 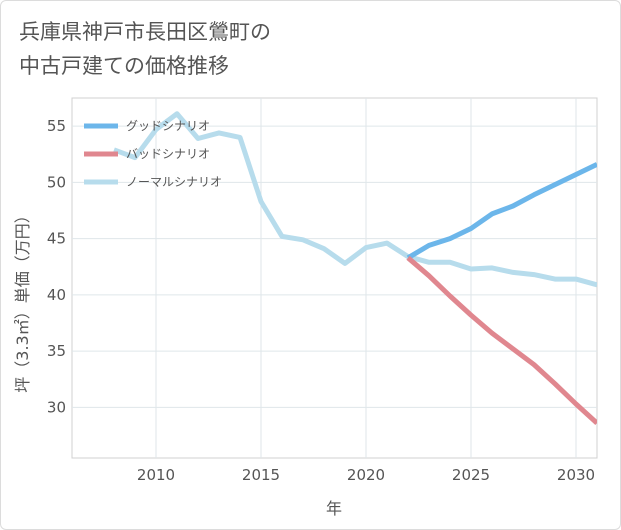 What do you see at coordinates (22, 299) in the screenshot?
I see `y-axis-label: 坪（3.3㎡）単価（万円）` at bounding box center [22, 299].